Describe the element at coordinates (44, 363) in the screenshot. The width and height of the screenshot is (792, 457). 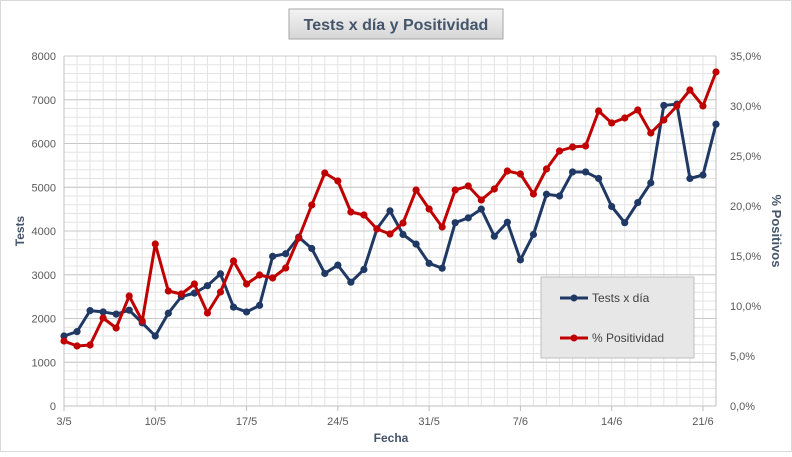
I see `y-left-tick-label: 1000` at that location.